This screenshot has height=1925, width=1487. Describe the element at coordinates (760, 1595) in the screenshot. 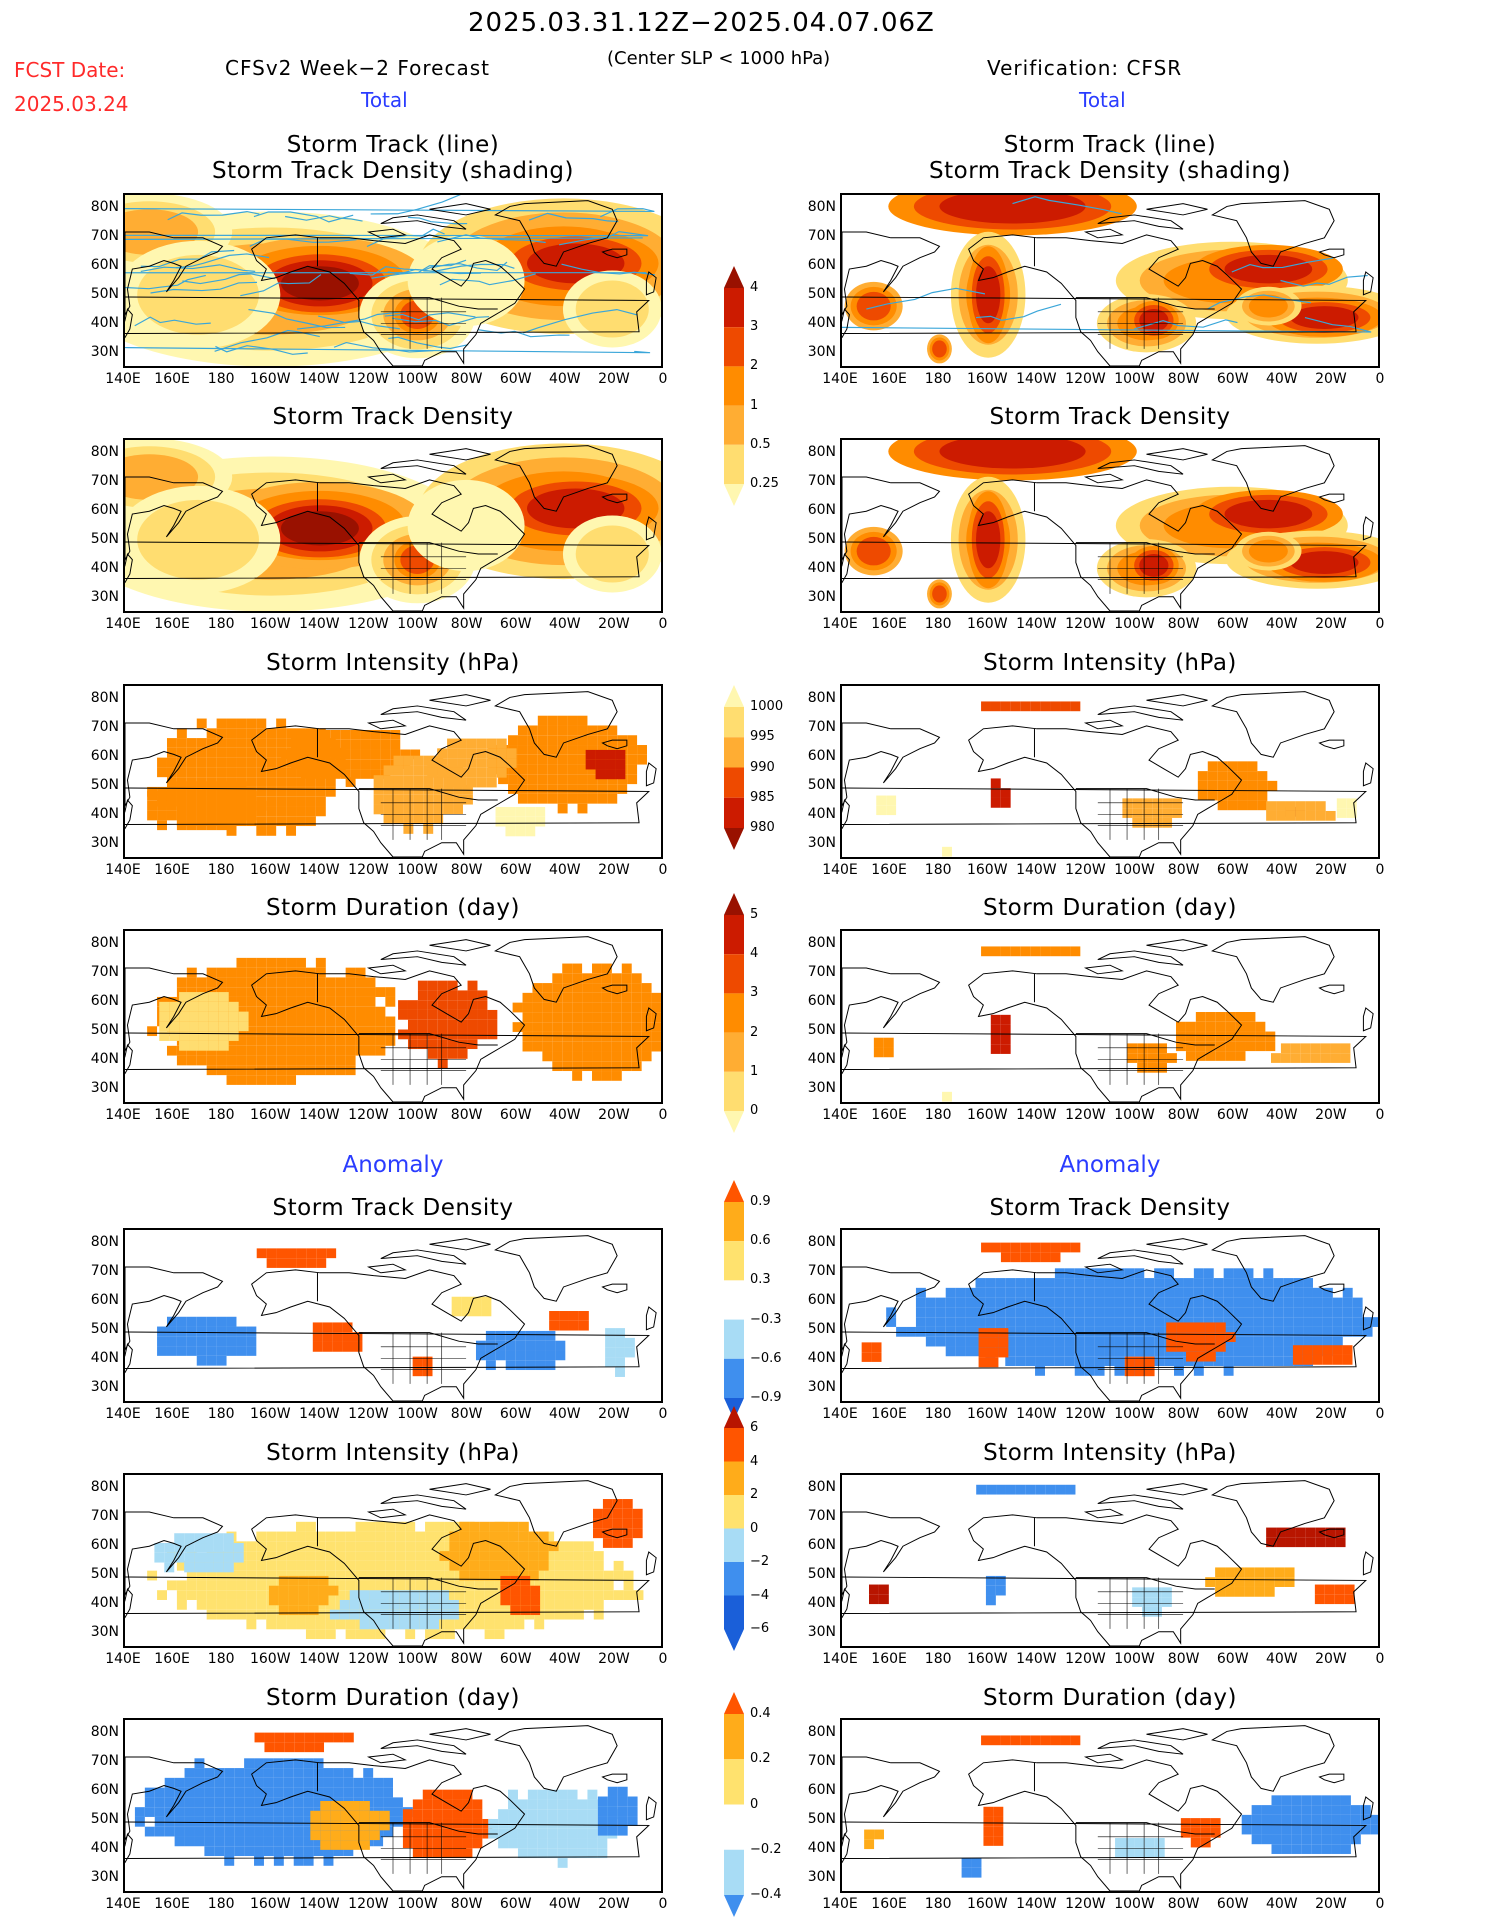

I see `colorbar-label: −4` at that location.